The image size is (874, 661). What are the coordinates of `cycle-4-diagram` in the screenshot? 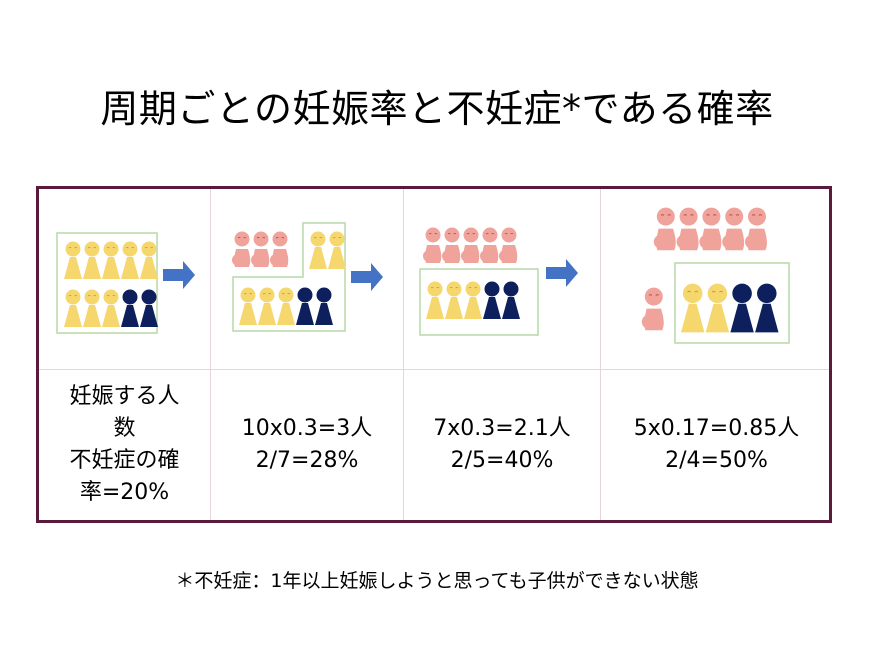 It's located at (716, 279).